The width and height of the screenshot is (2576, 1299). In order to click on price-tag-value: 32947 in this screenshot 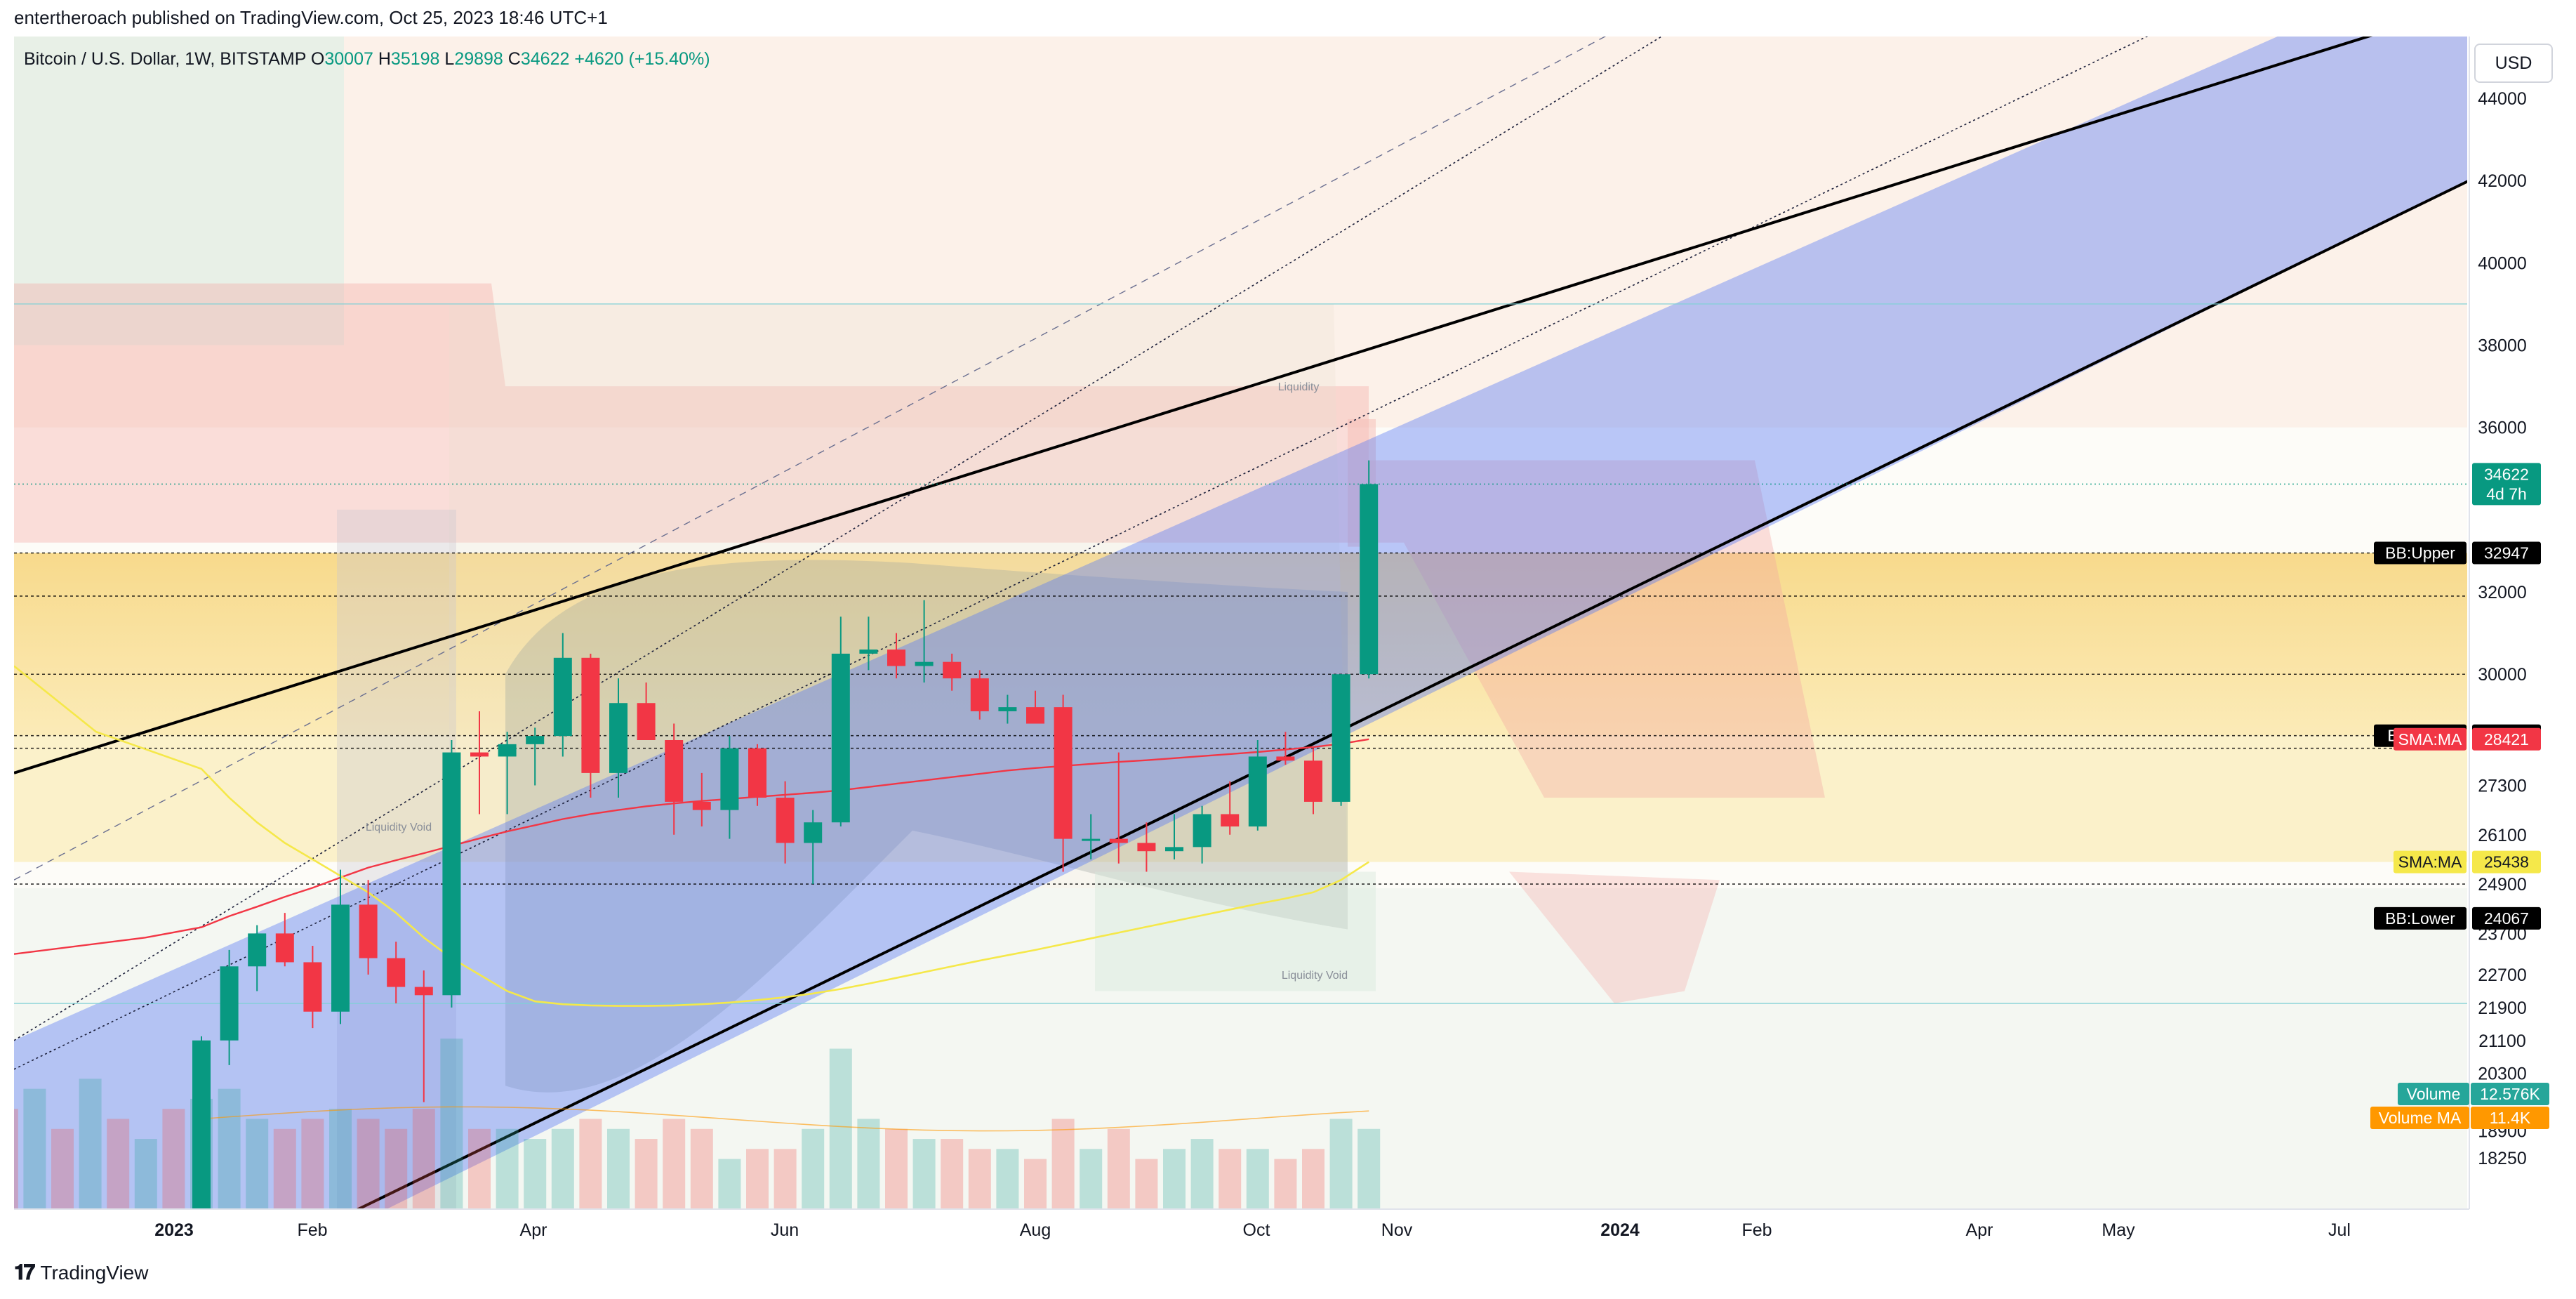, I will do `click(2506, 553)`.